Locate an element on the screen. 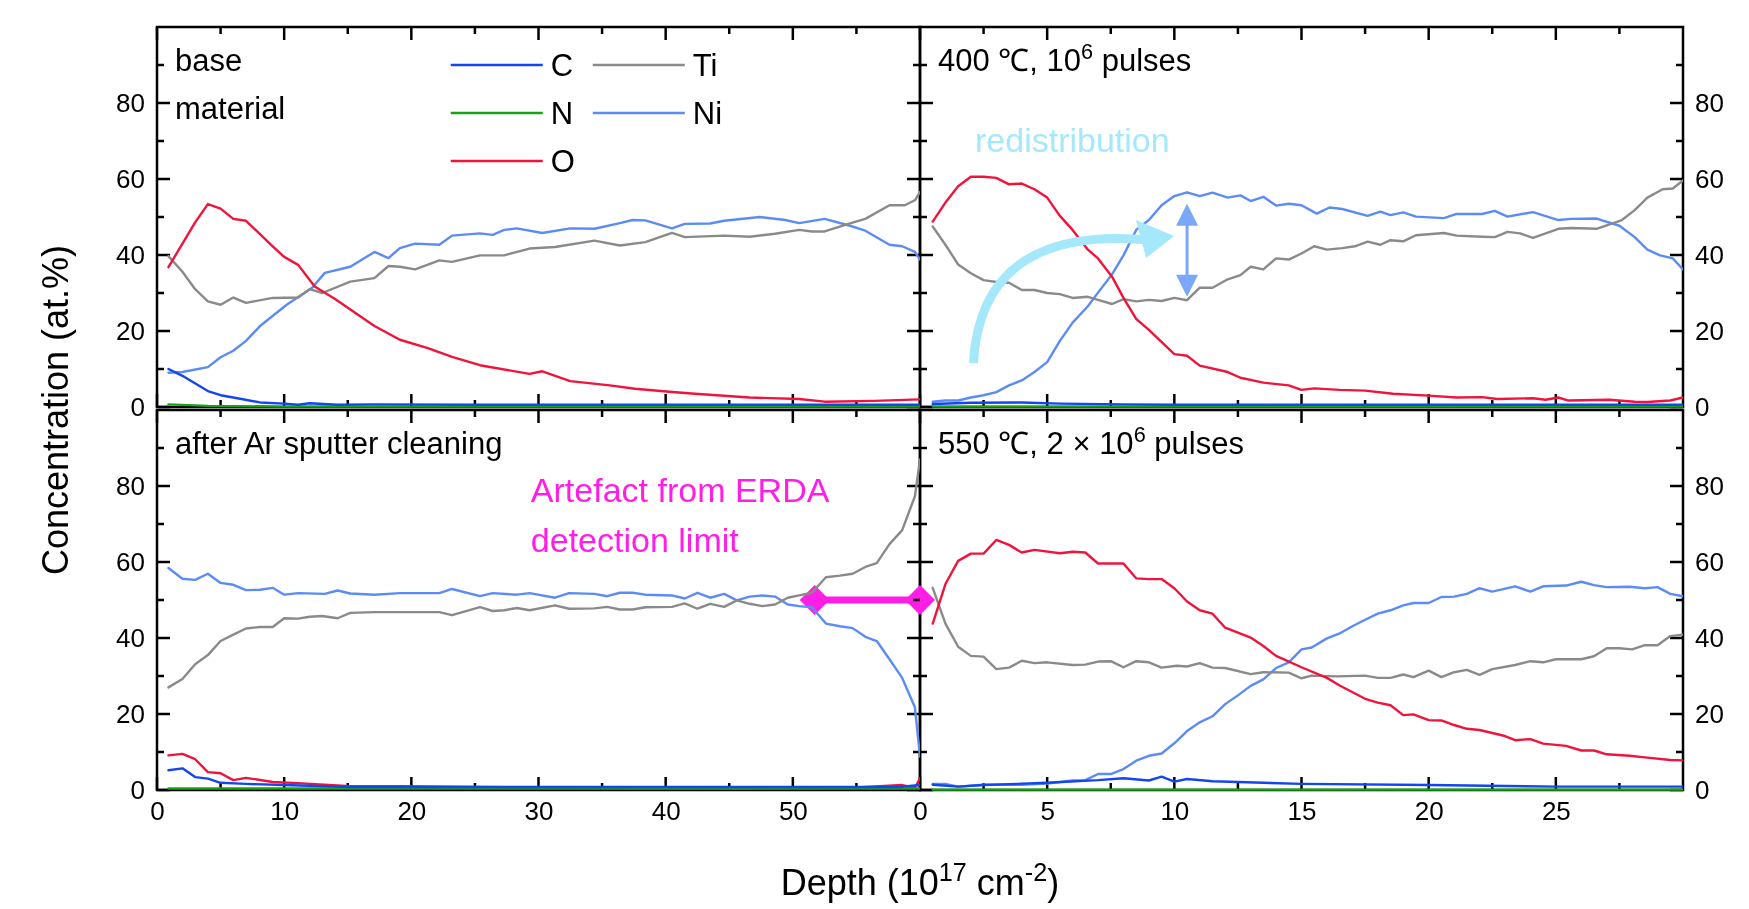 This screenshot has width=1749, height=909. annotation: Artefact from ERDA detection limit is located at coordinates (680, 515).